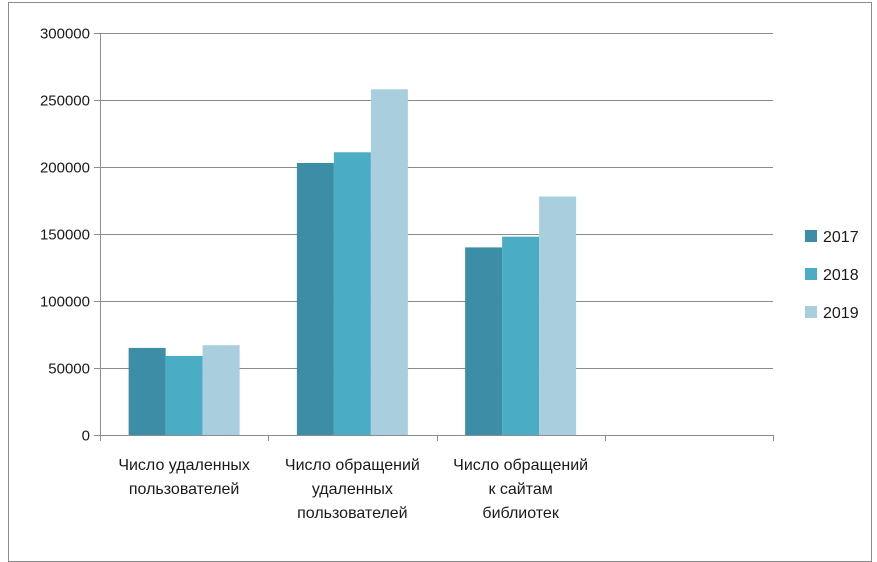  I want to click on y-tick-label: 0, so click(86, 436).